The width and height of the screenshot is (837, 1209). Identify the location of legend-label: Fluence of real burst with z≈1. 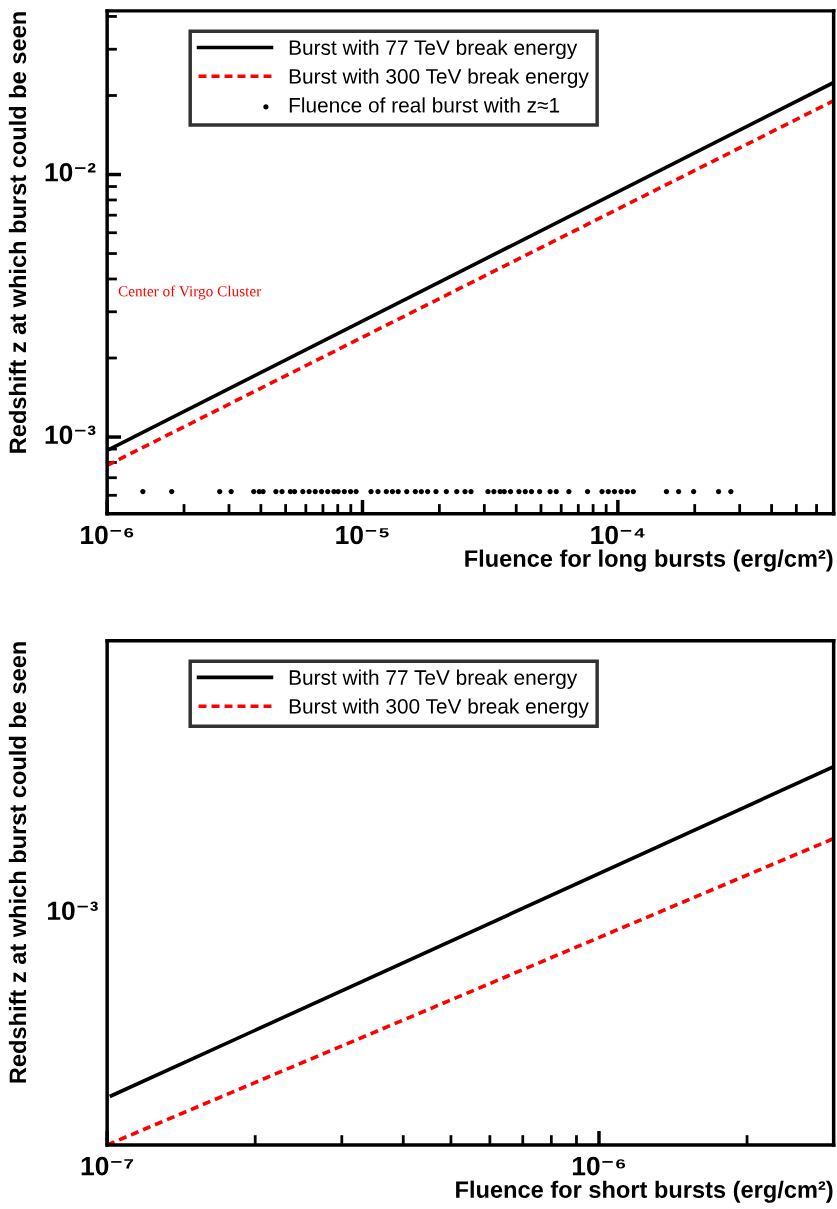
(424, 105).